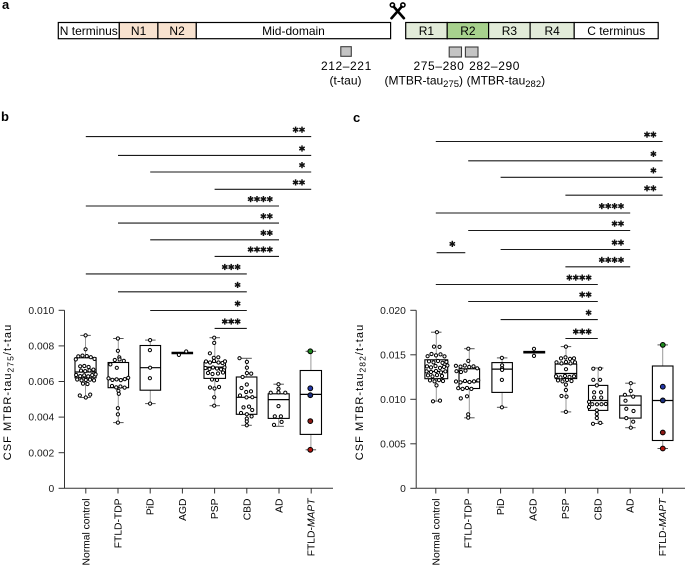 The height and width of the screenshot is (585, 685). What do you see at coordinates (41, 453) in the screenshot?
I see `svg-text: 0.002` at bounding box center [41, 453].